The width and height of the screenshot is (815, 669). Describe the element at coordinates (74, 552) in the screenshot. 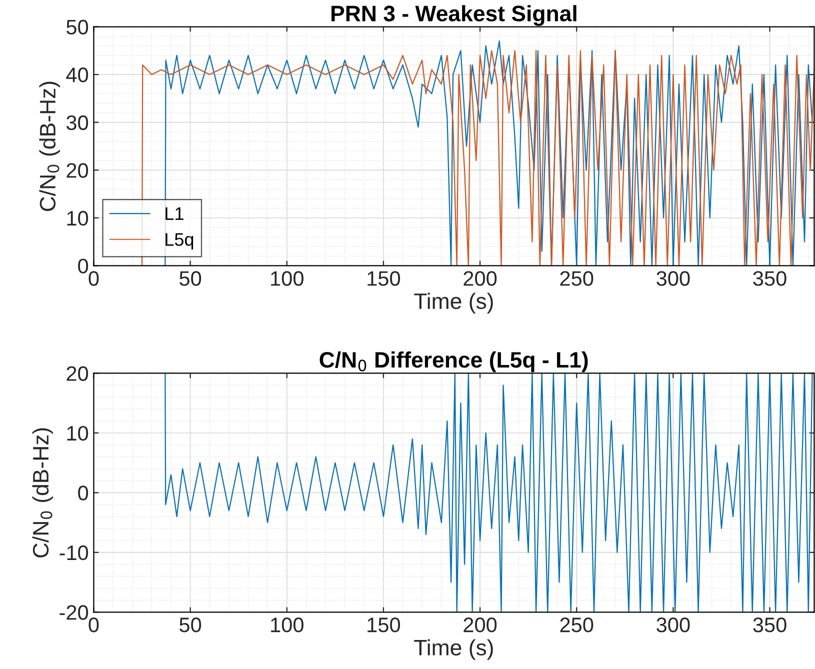

I see `y-tick-label: -10` at that location.